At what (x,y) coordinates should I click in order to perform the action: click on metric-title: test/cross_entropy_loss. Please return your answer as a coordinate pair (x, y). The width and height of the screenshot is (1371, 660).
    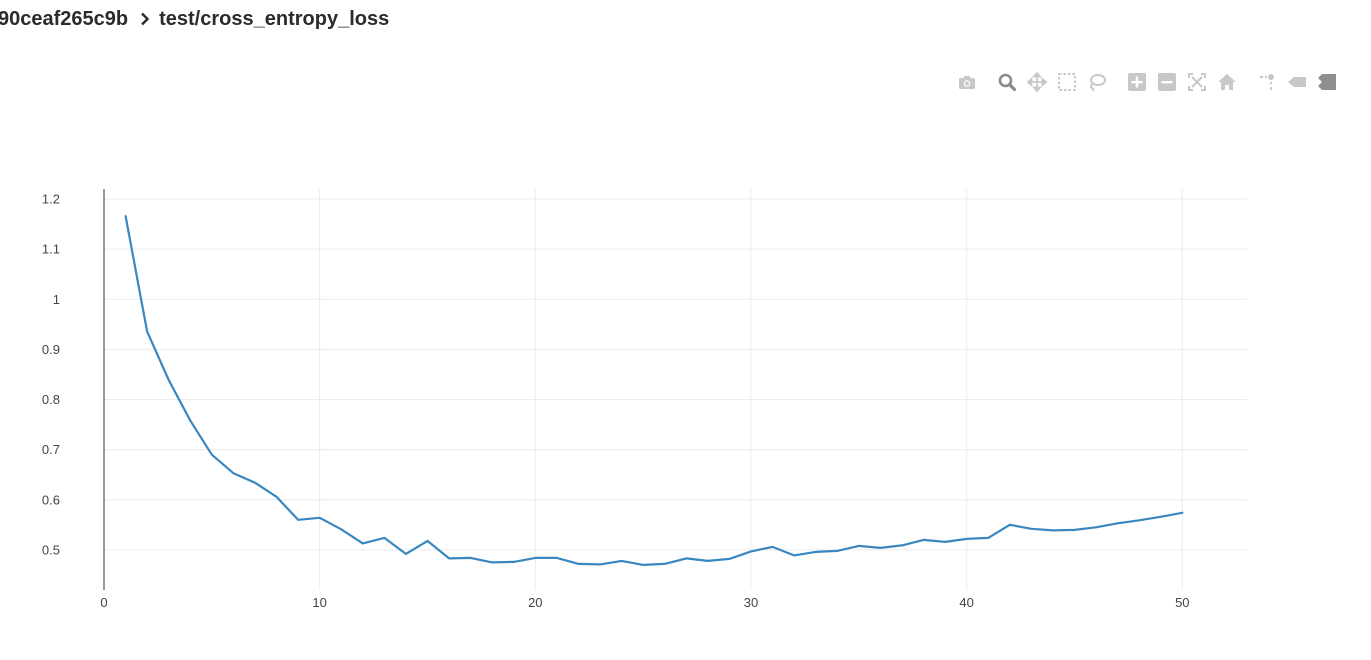
    Looking at the image, I should click on (274, 18).